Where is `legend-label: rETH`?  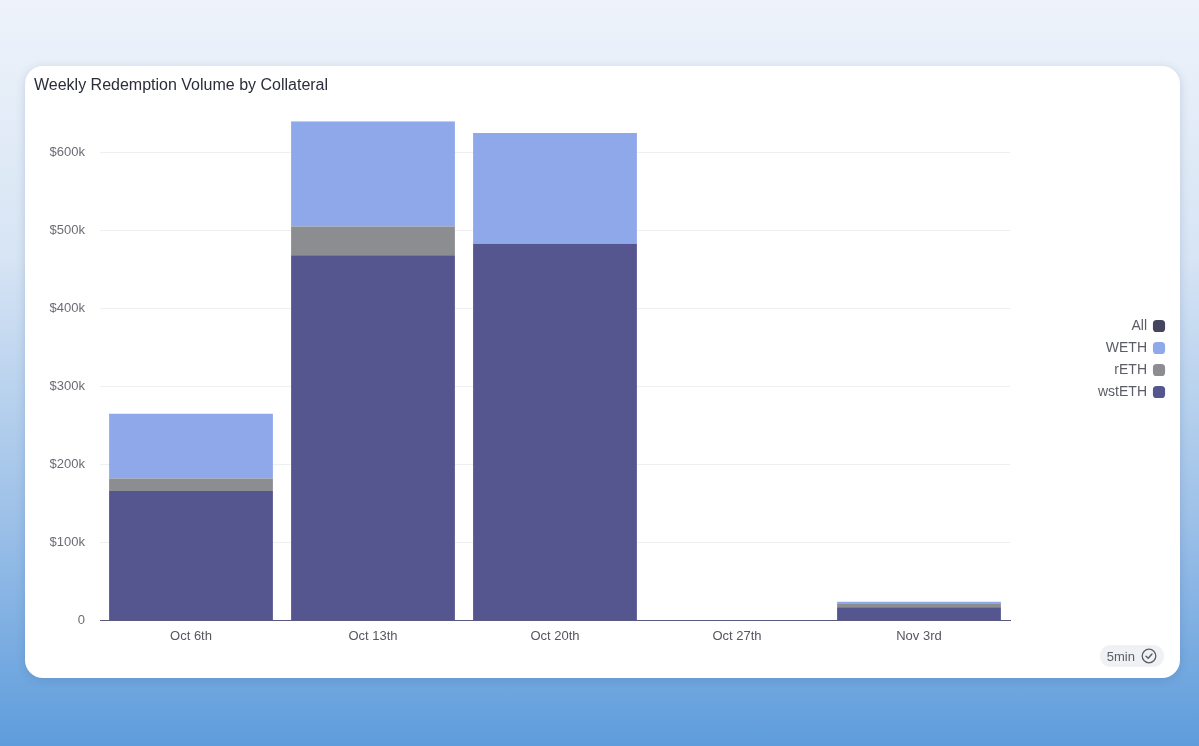 legend-label: rETH is located at coordinates (1130, 368).